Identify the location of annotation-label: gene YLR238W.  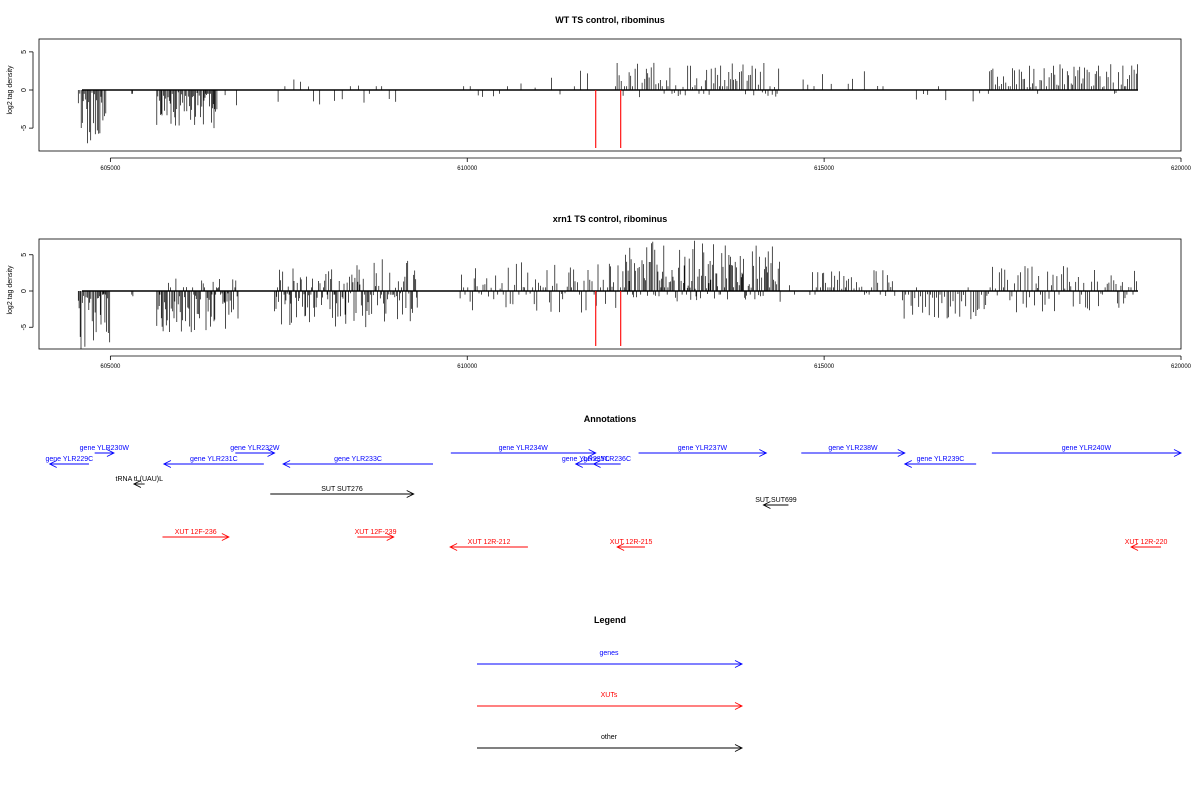
(853, 448).